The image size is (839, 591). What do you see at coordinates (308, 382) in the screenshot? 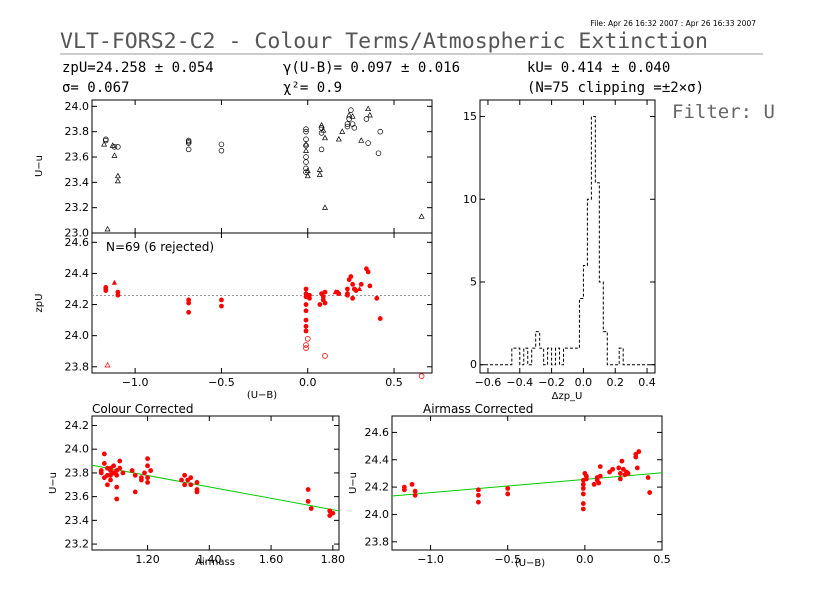
I see `panel1-xtick-label: 0.0` at bounding box center [308, 382].